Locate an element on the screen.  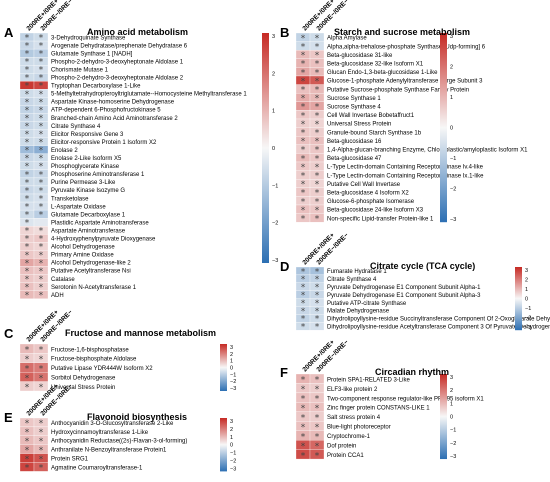
row-label: Beta-glucosidase 4 Isoform X2 is located at coordinates (368, 194).